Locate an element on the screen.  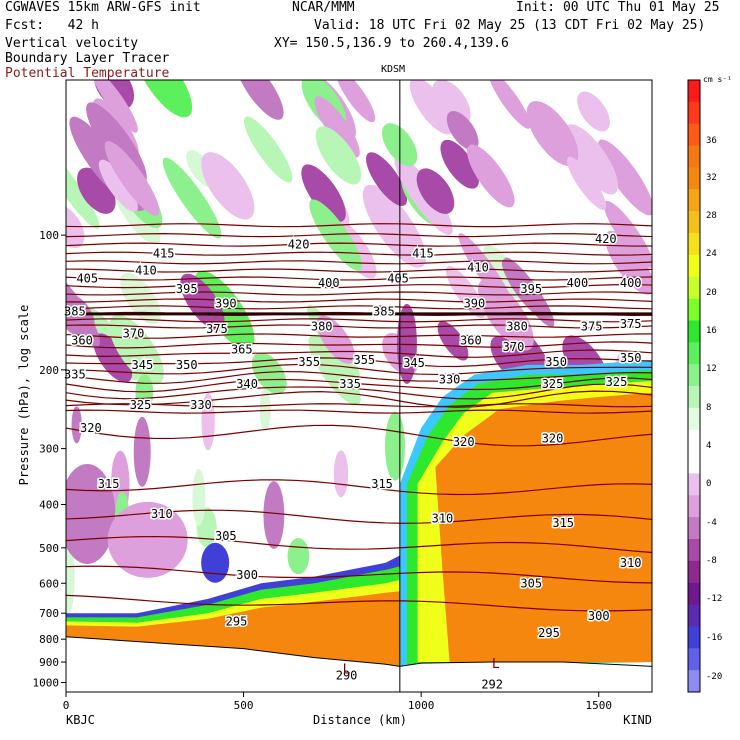
theta-label: 310 is located at coordinates (631, 563).